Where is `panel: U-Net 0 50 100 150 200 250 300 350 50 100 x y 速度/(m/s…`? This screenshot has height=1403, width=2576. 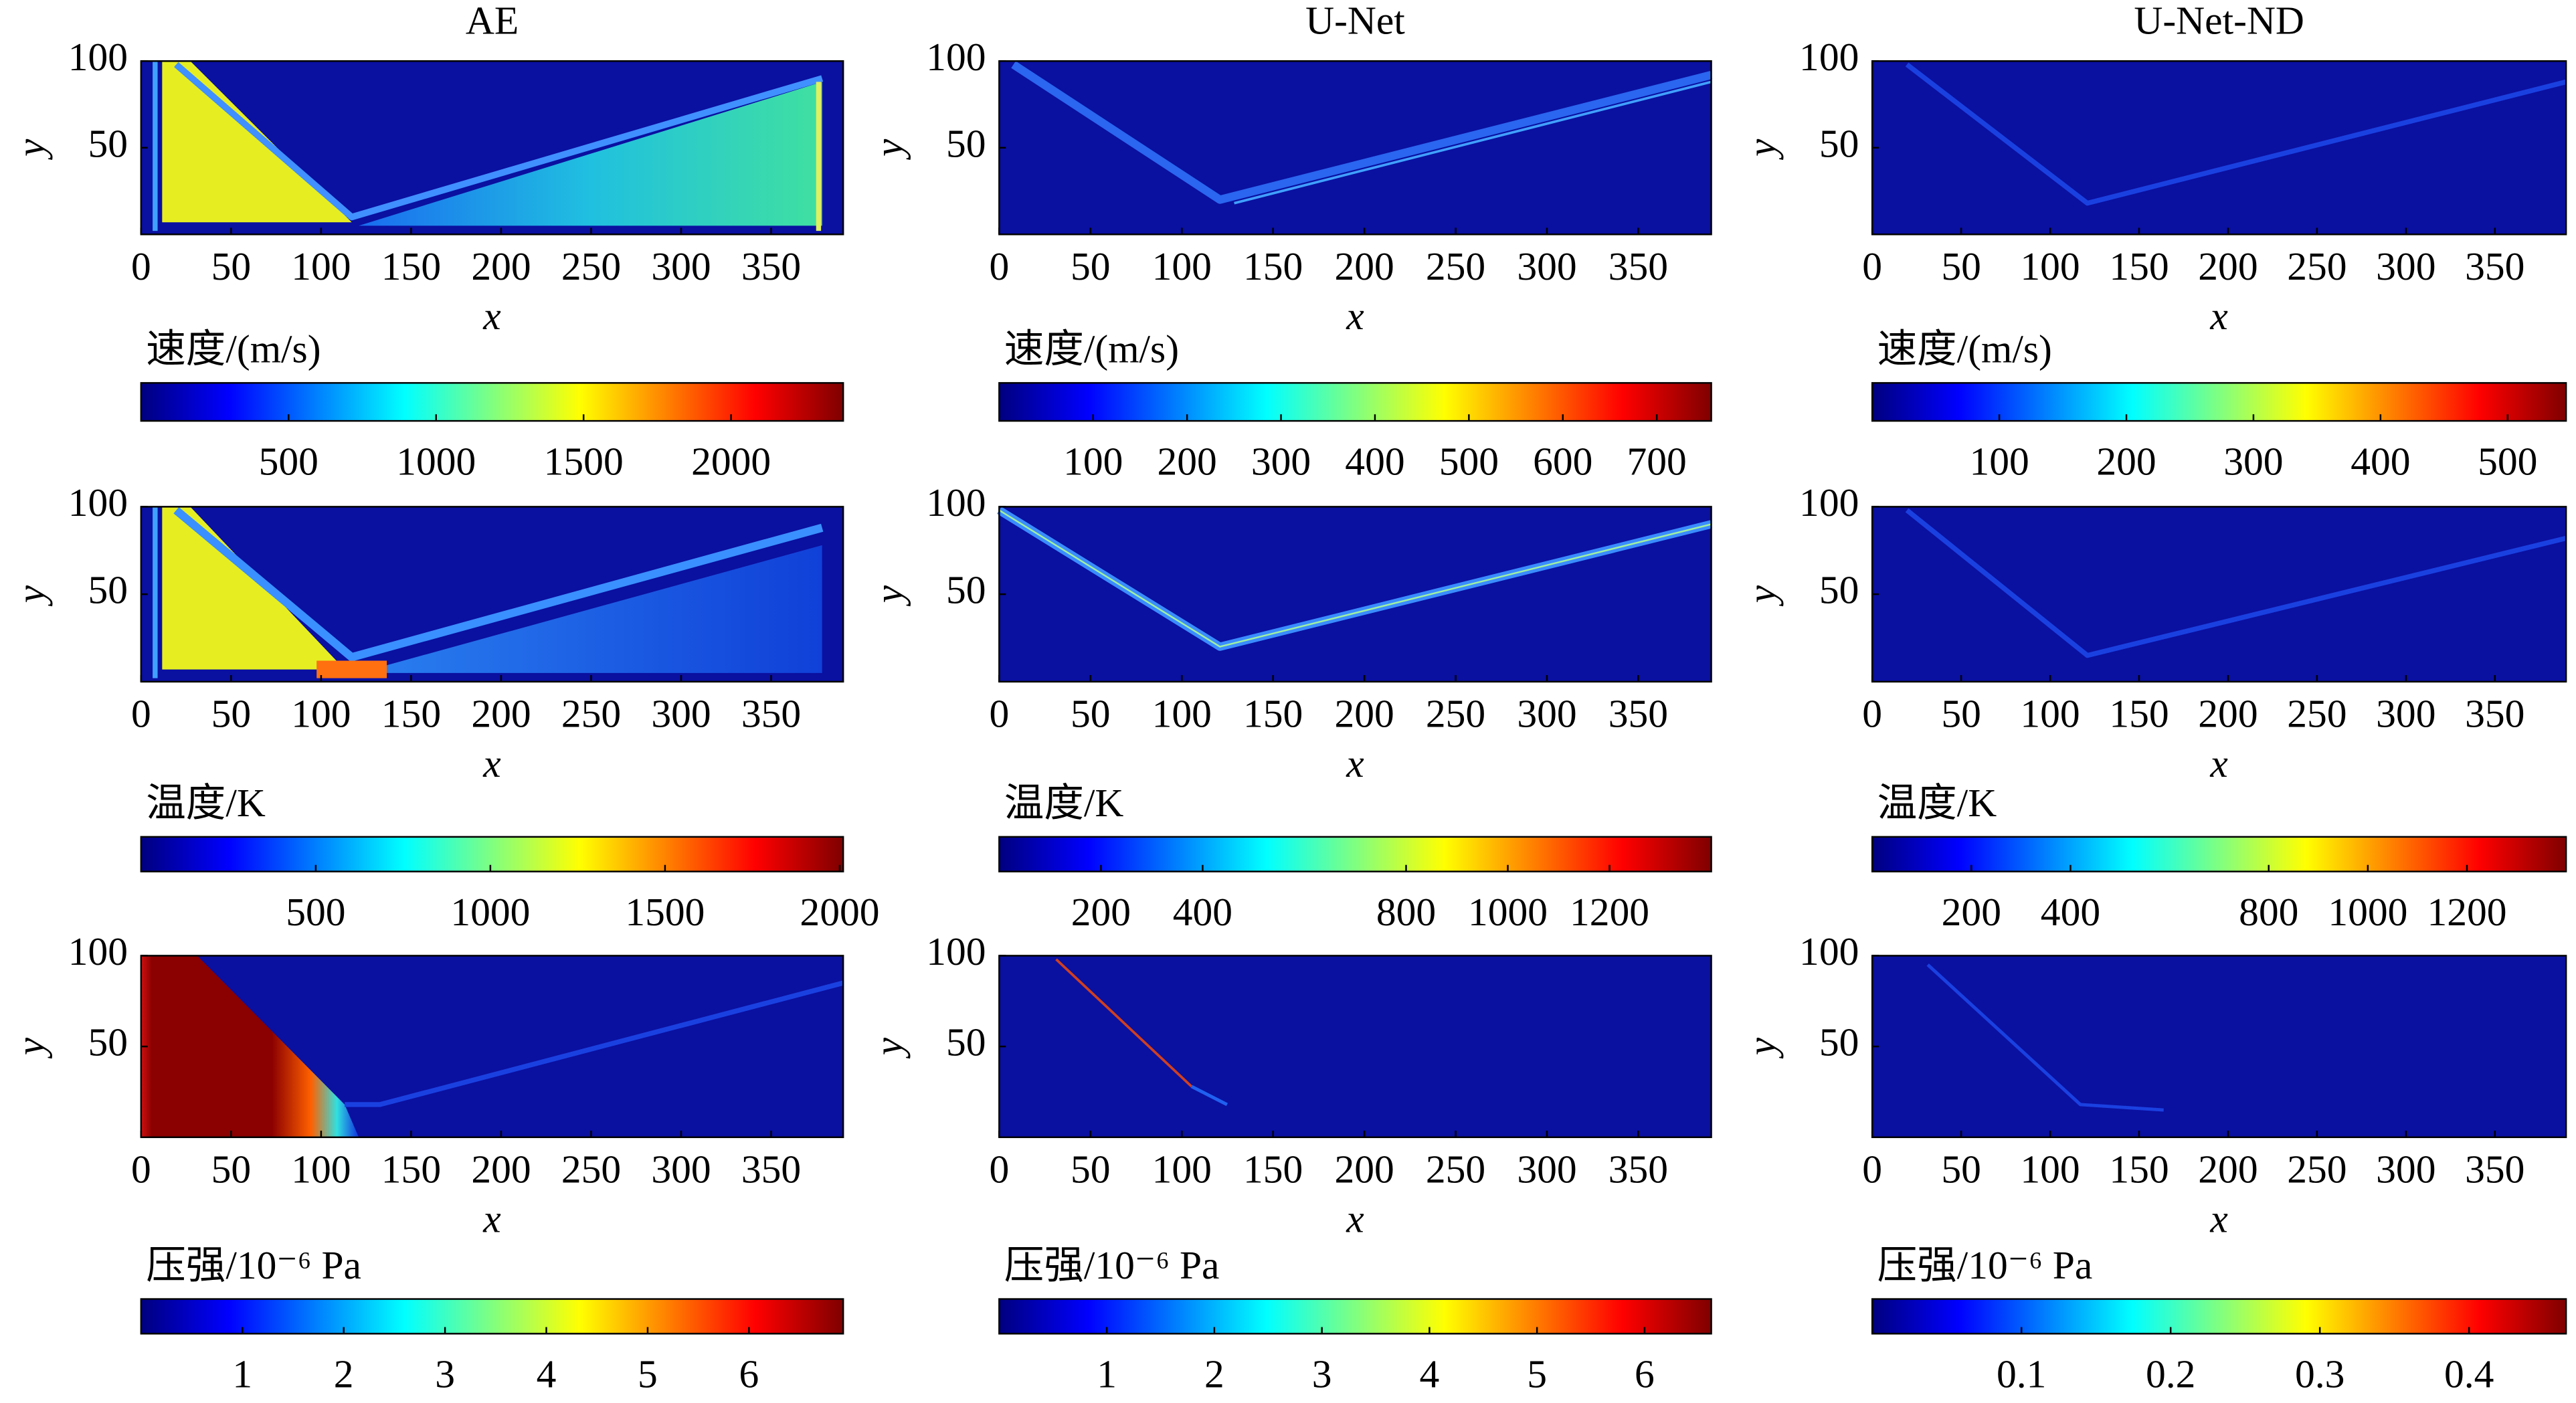
panel: U-Net 0 50 100 150 200 250 300 350 50 100 x y 速度/(m/s… is located at coordinates (1289, 241).